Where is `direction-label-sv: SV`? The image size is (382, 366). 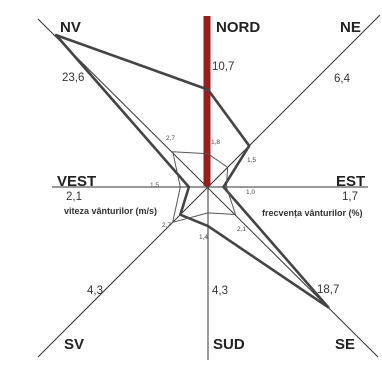
direction-label-sv: SV is located at coordinates (74, 344).